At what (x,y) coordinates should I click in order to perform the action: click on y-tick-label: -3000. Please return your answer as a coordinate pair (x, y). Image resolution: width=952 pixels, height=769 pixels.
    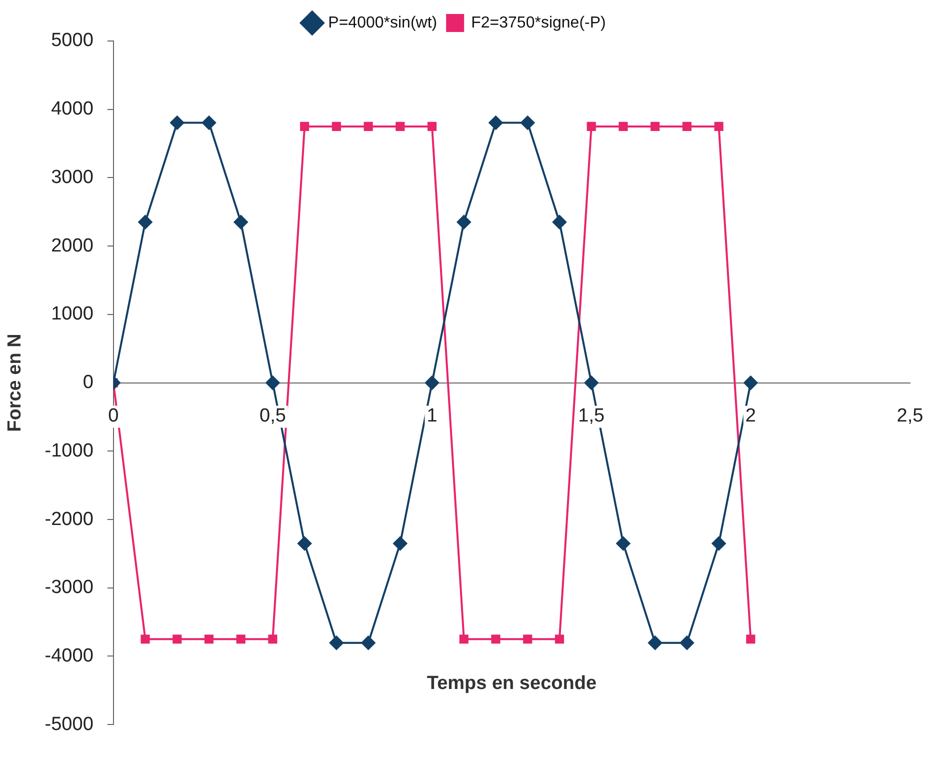
    Looking at the image, I should click on (69, 587).